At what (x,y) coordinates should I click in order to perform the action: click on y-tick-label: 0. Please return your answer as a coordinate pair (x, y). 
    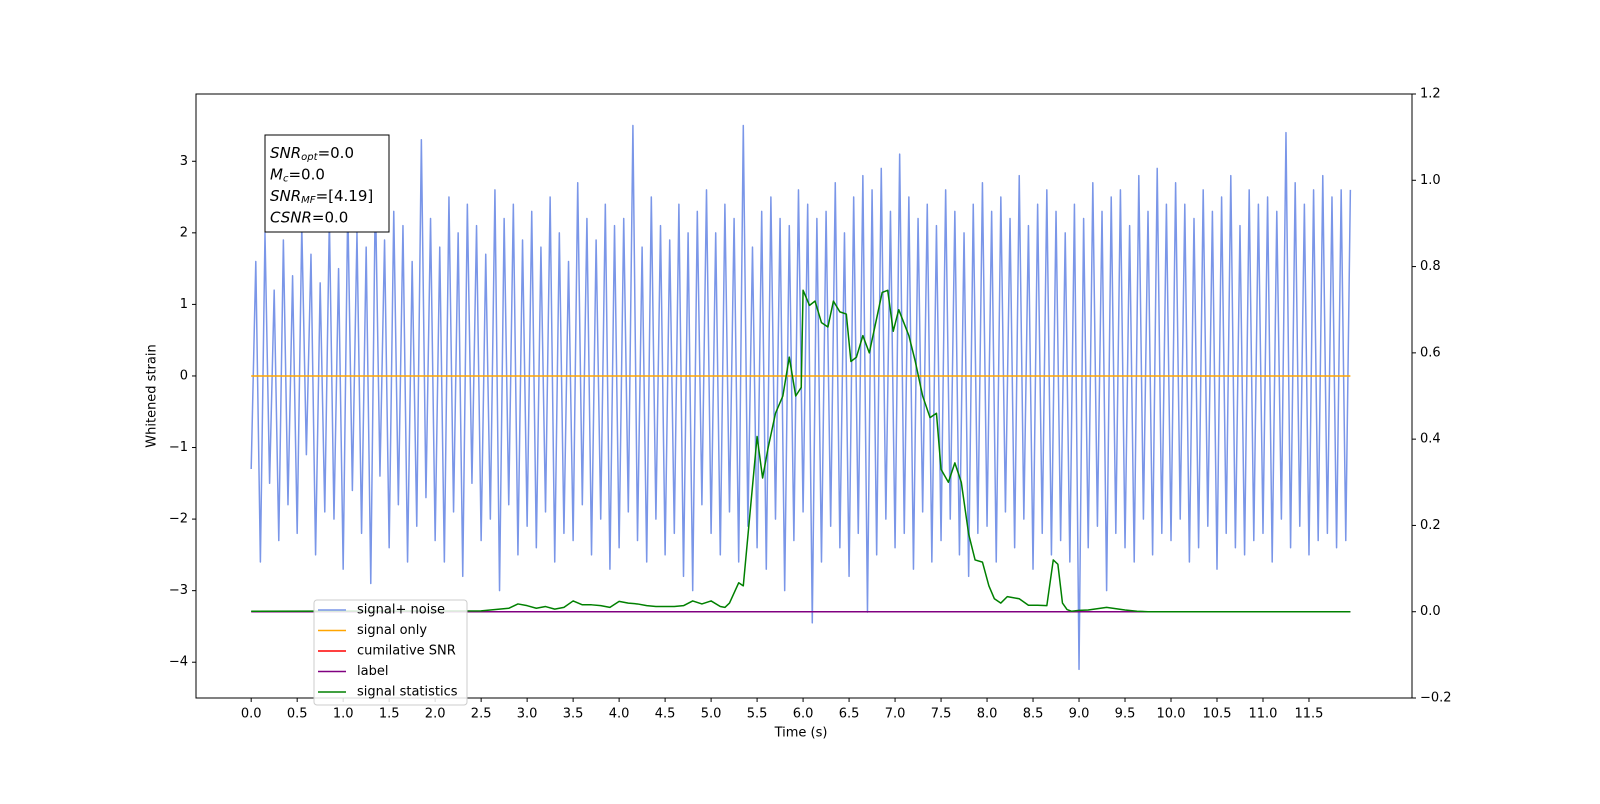
    Looking at the image, I should click on (184, 375).